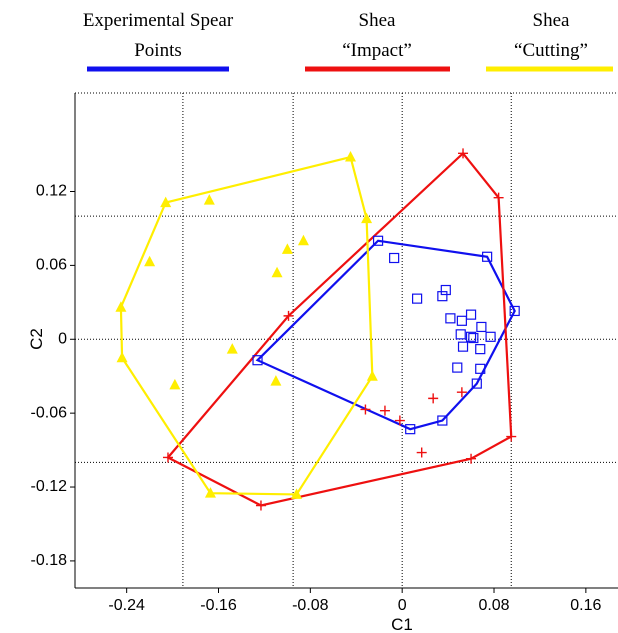 The image size is (618, 633). Describe the element at coordinates (62, 338) in the screenshot. I see `y-tick-label: 0` at that location.